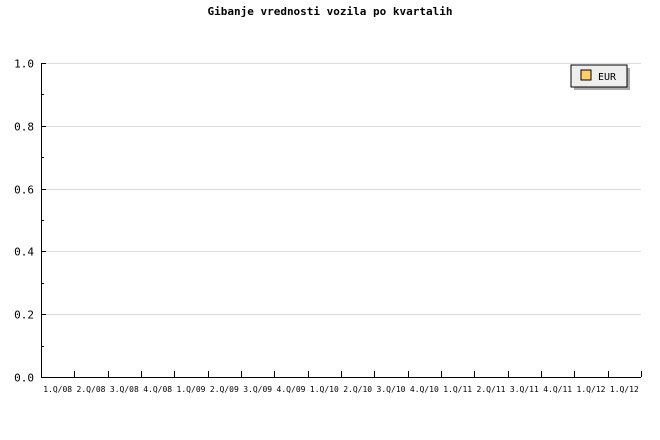 The width and height of the screenshot is (660, 440). Describe the element at coordinates (491, 389) in the screenshot. I see `x-tick-label: 2.Q/11` at that location.